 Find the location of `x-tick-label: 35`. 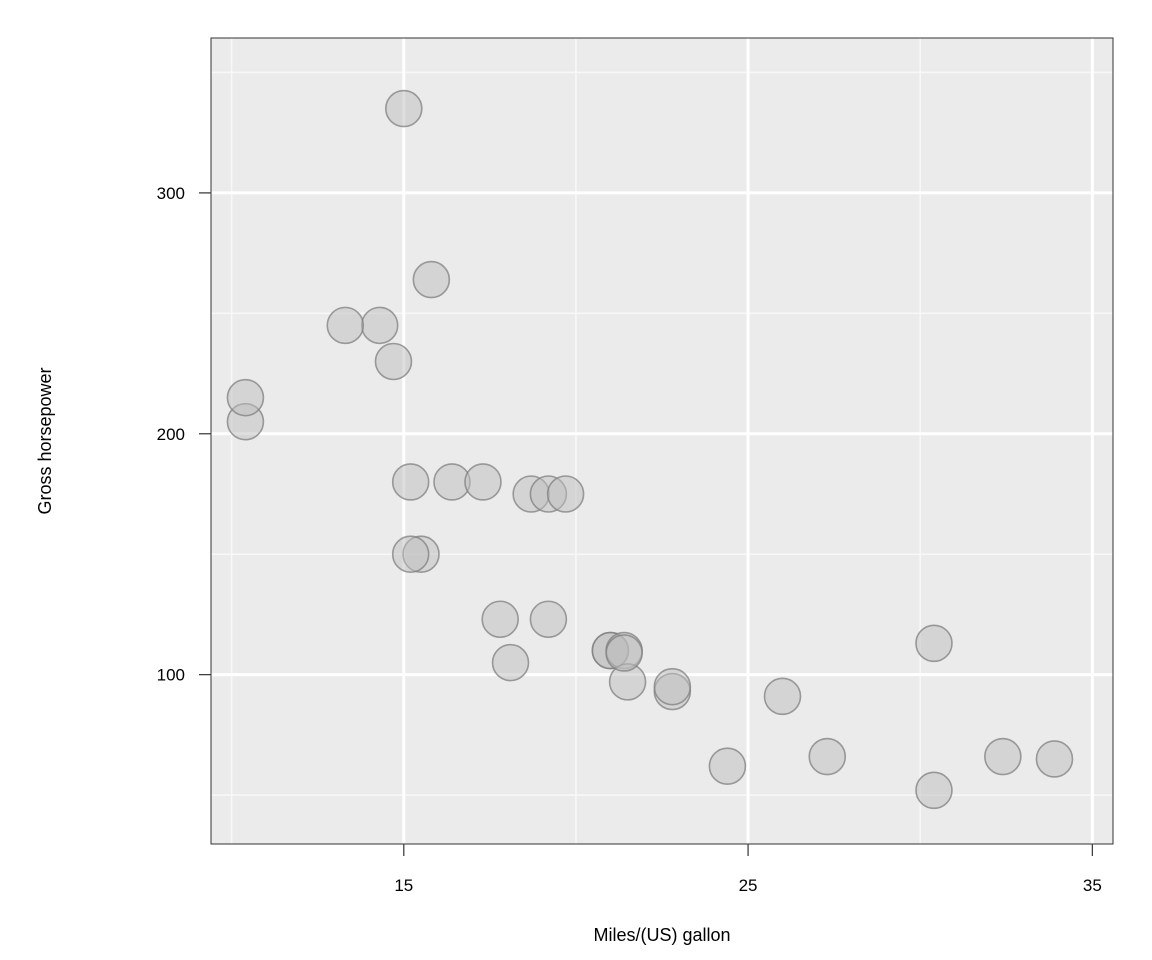

x-tick-label: 35 is located at coordinates (1092, 885).